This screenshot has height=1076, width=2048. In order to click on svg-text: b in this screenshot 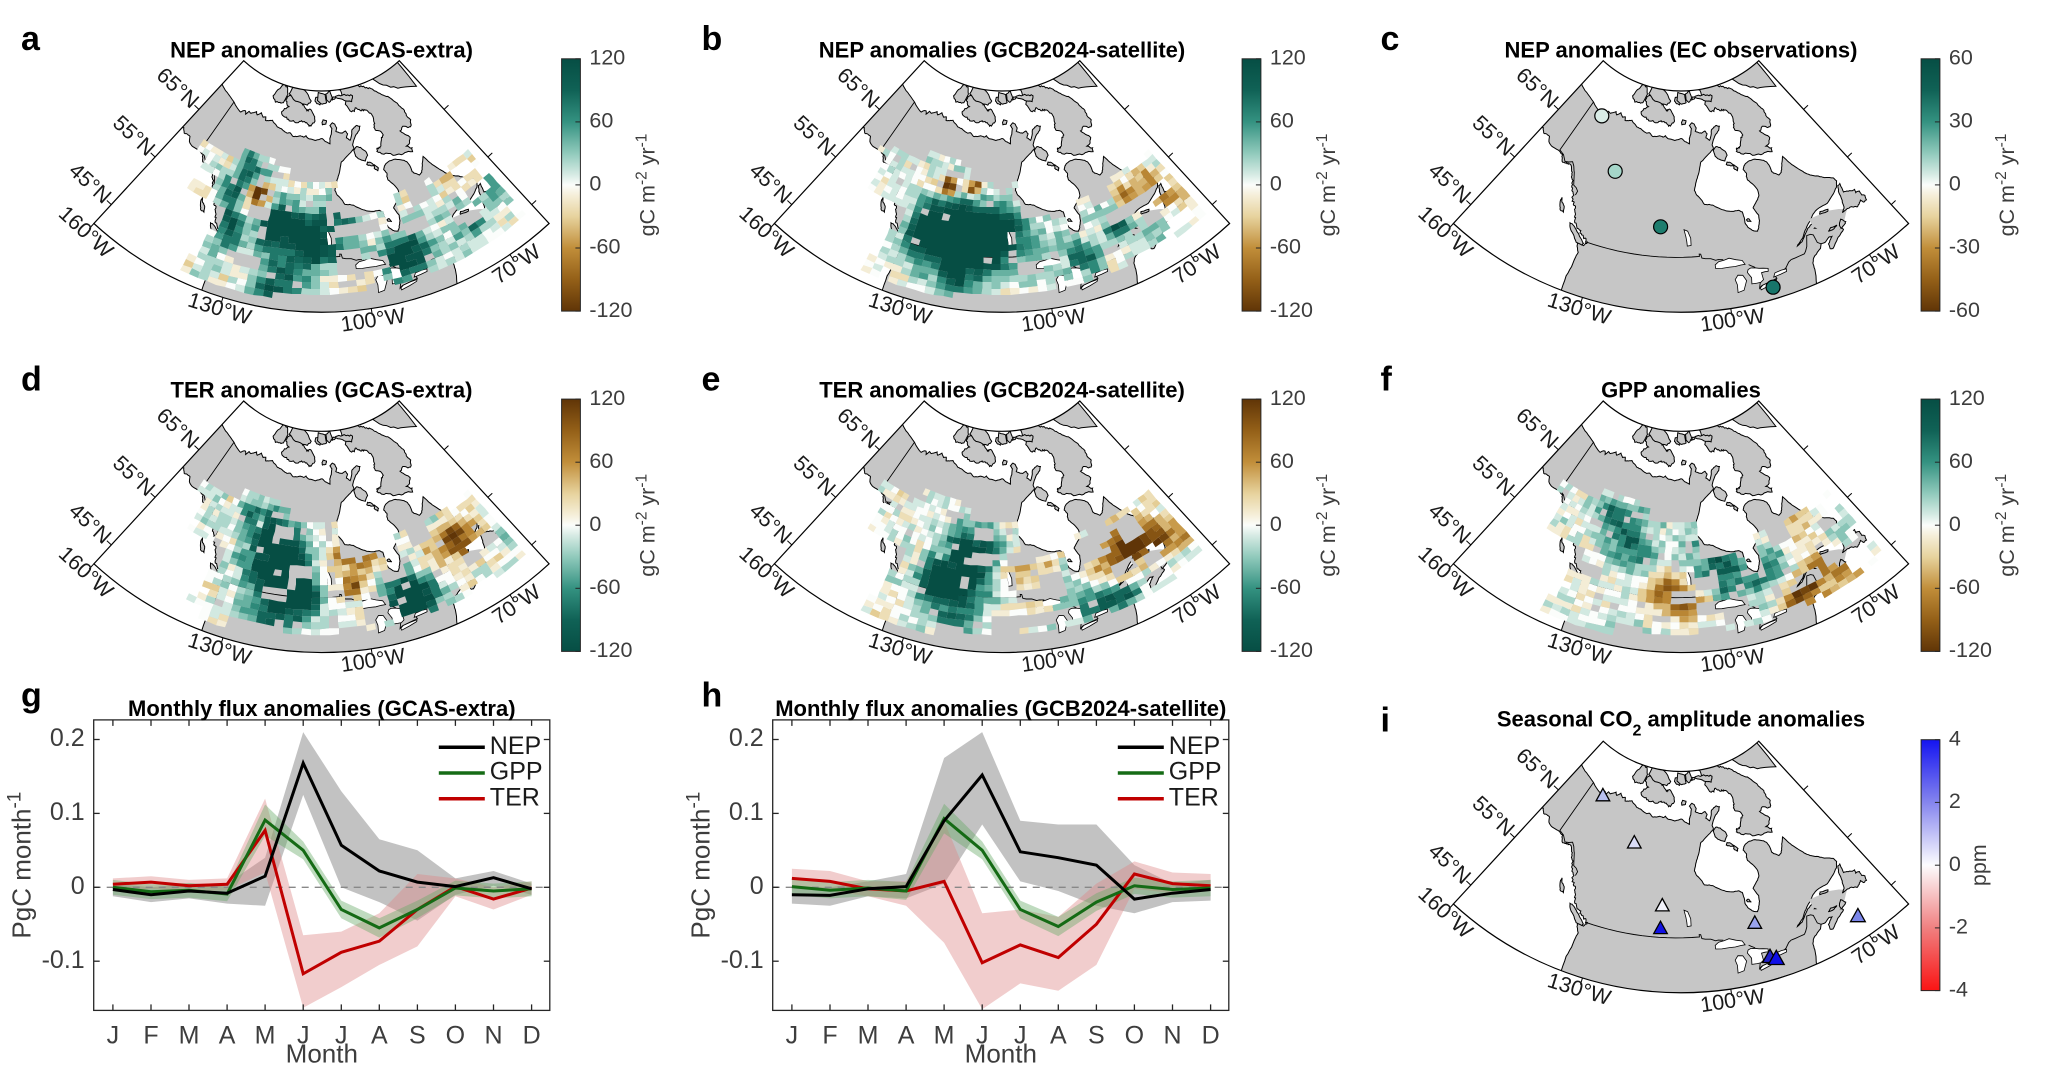, I will do `click(712, 39)`.